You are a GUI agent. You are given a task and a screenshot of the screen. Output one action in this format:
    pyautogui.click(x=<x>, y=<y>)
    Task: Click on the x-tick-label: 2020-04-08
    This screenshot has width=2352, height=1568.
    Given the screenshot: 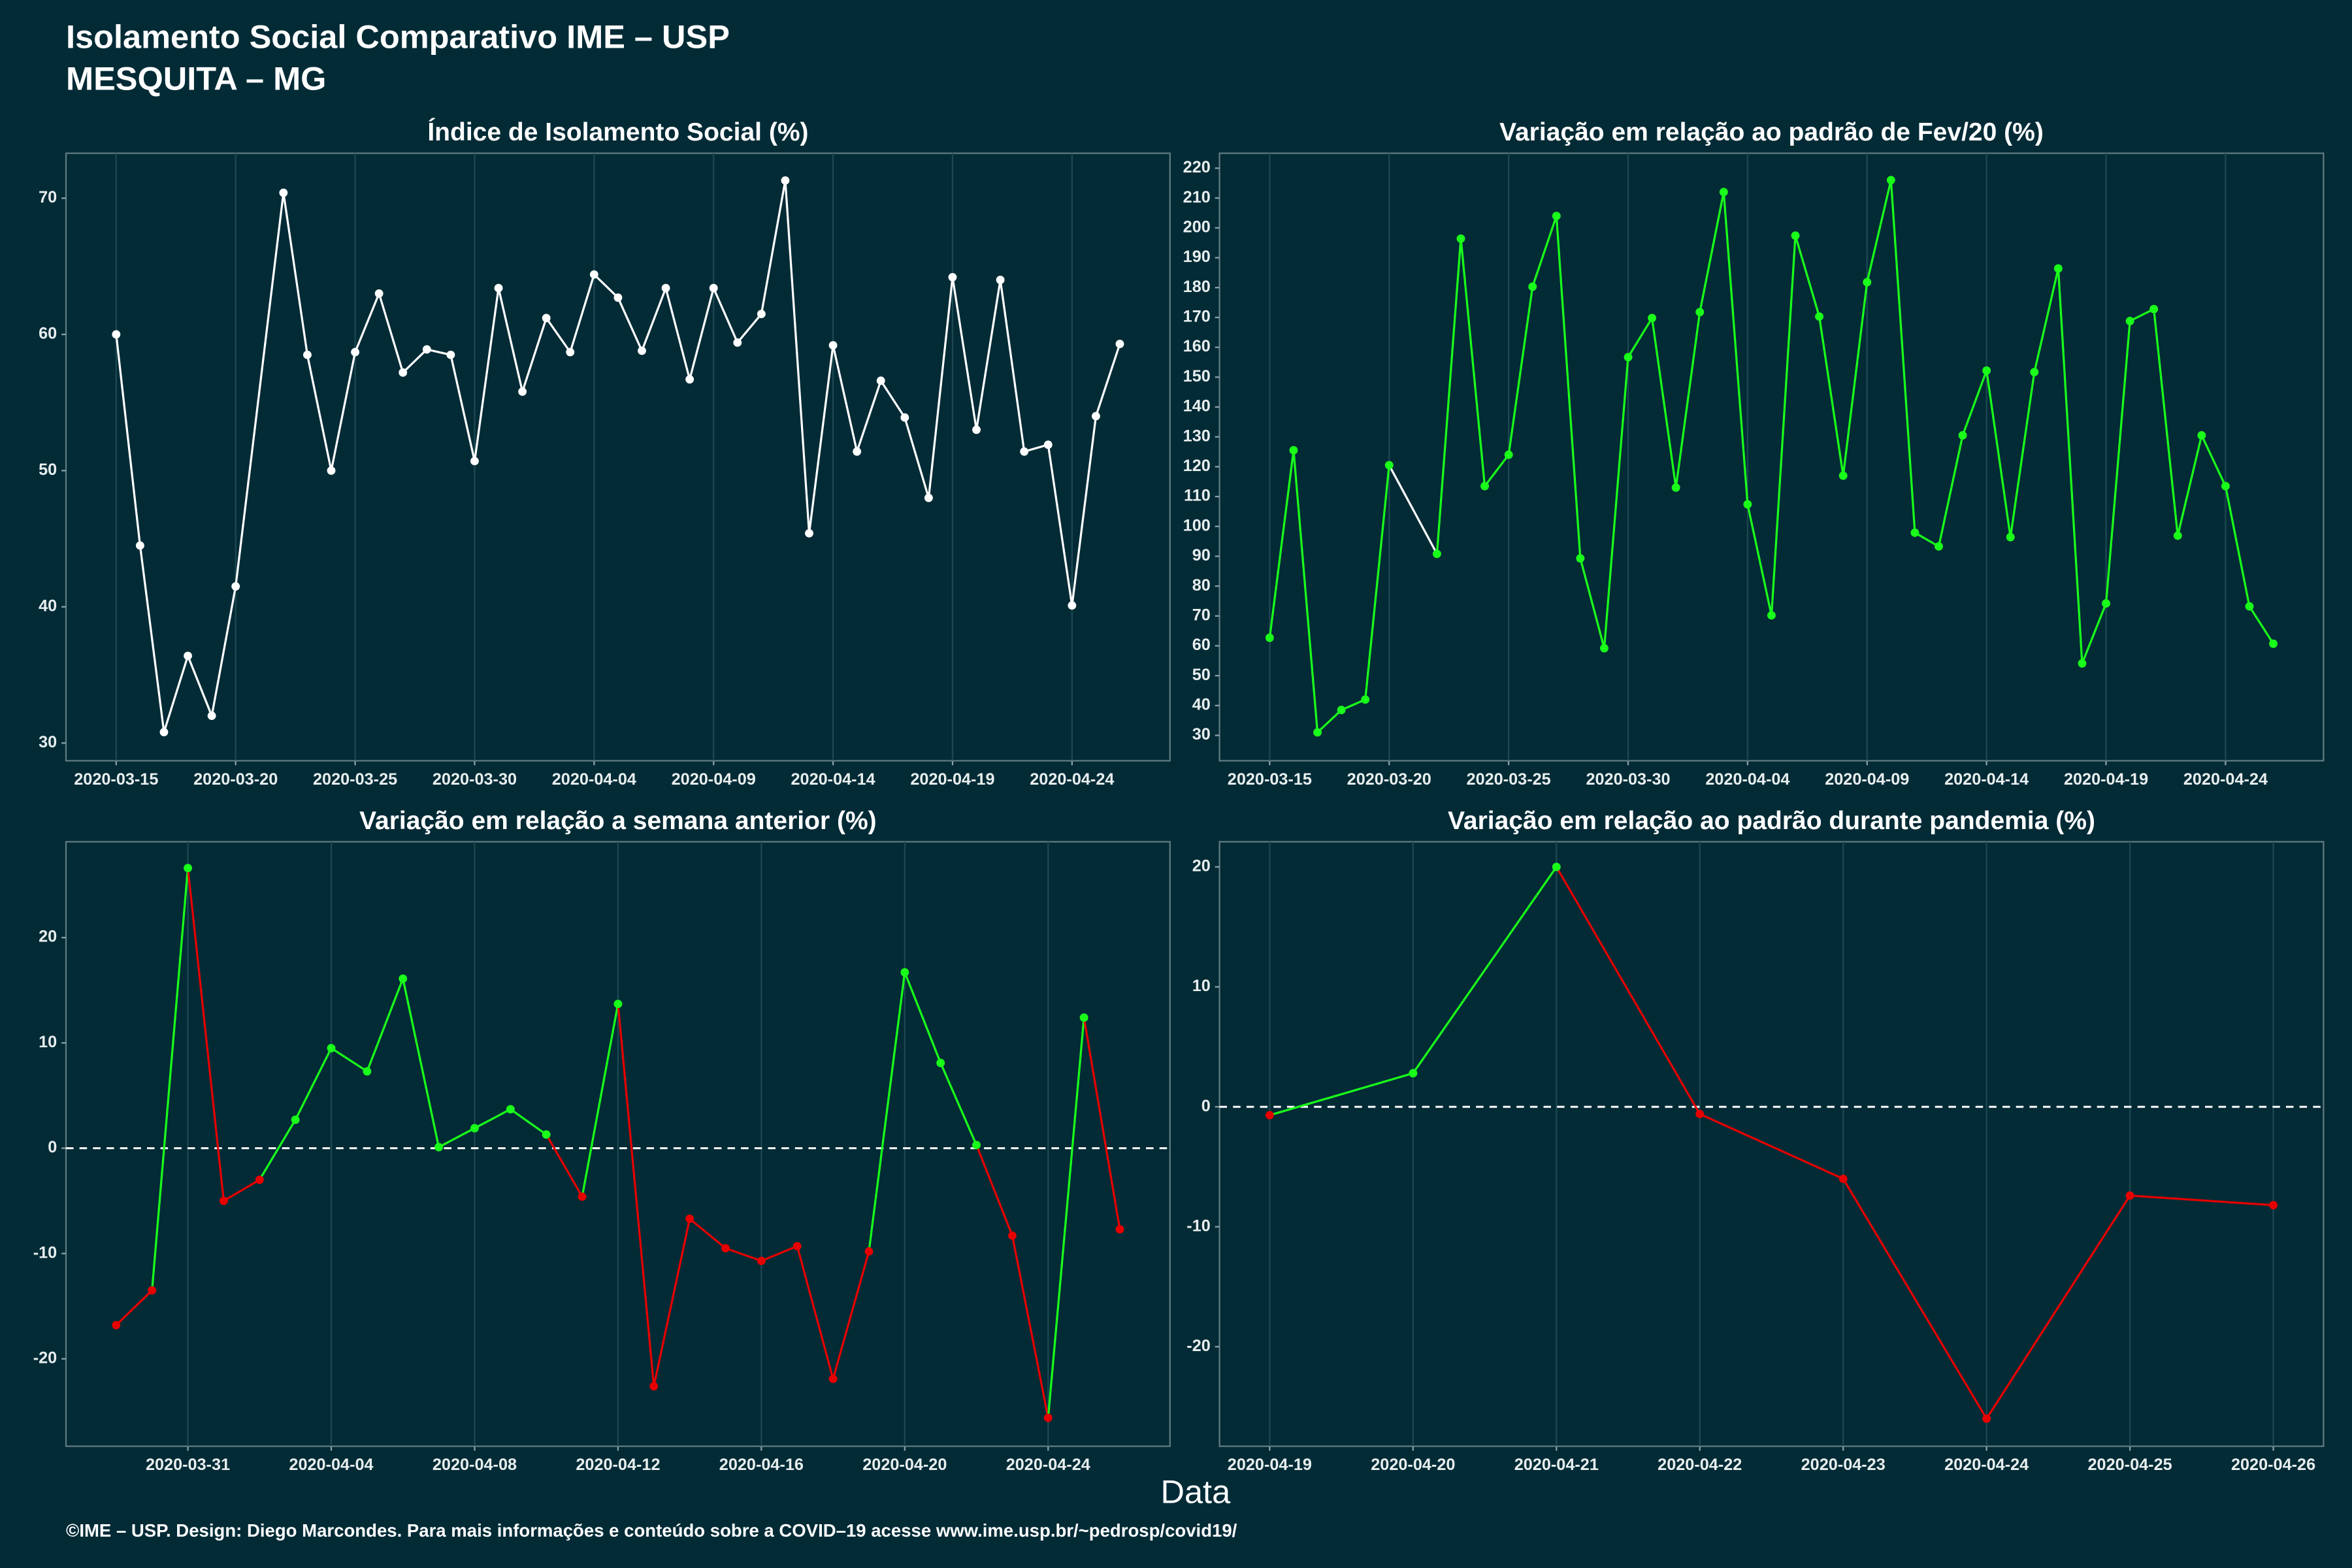 What is the action you would take?
    pyautogui.click(x=475, y=1465)
    